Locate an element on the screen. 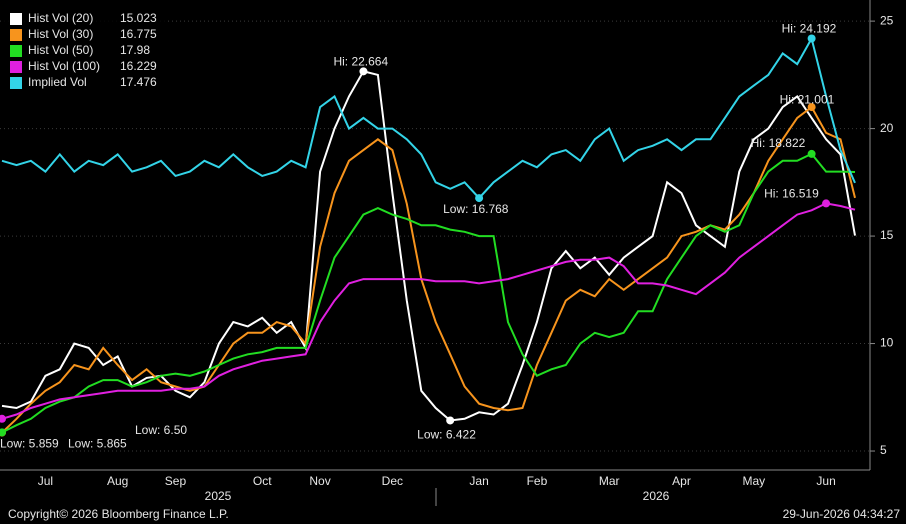 The height and width of the screenshot is (524, 906). legend-value: 17.98 is located at coordinates (135, 50).